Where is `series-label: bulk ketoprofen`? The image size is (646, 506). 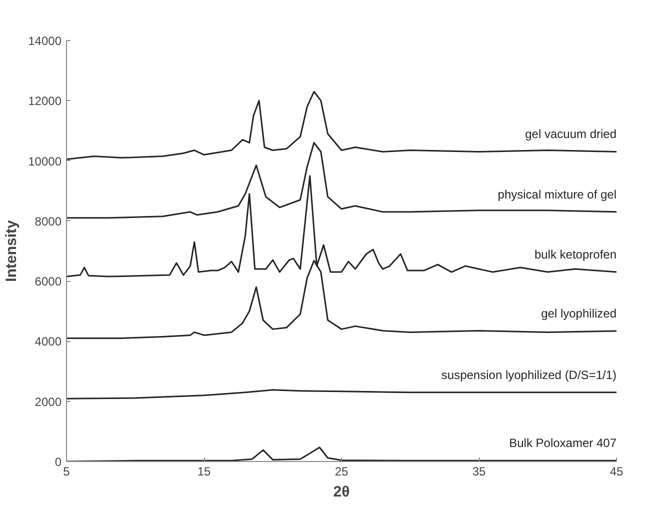
series-label: bulk ketoprofen is located at coordinates (575, 255).